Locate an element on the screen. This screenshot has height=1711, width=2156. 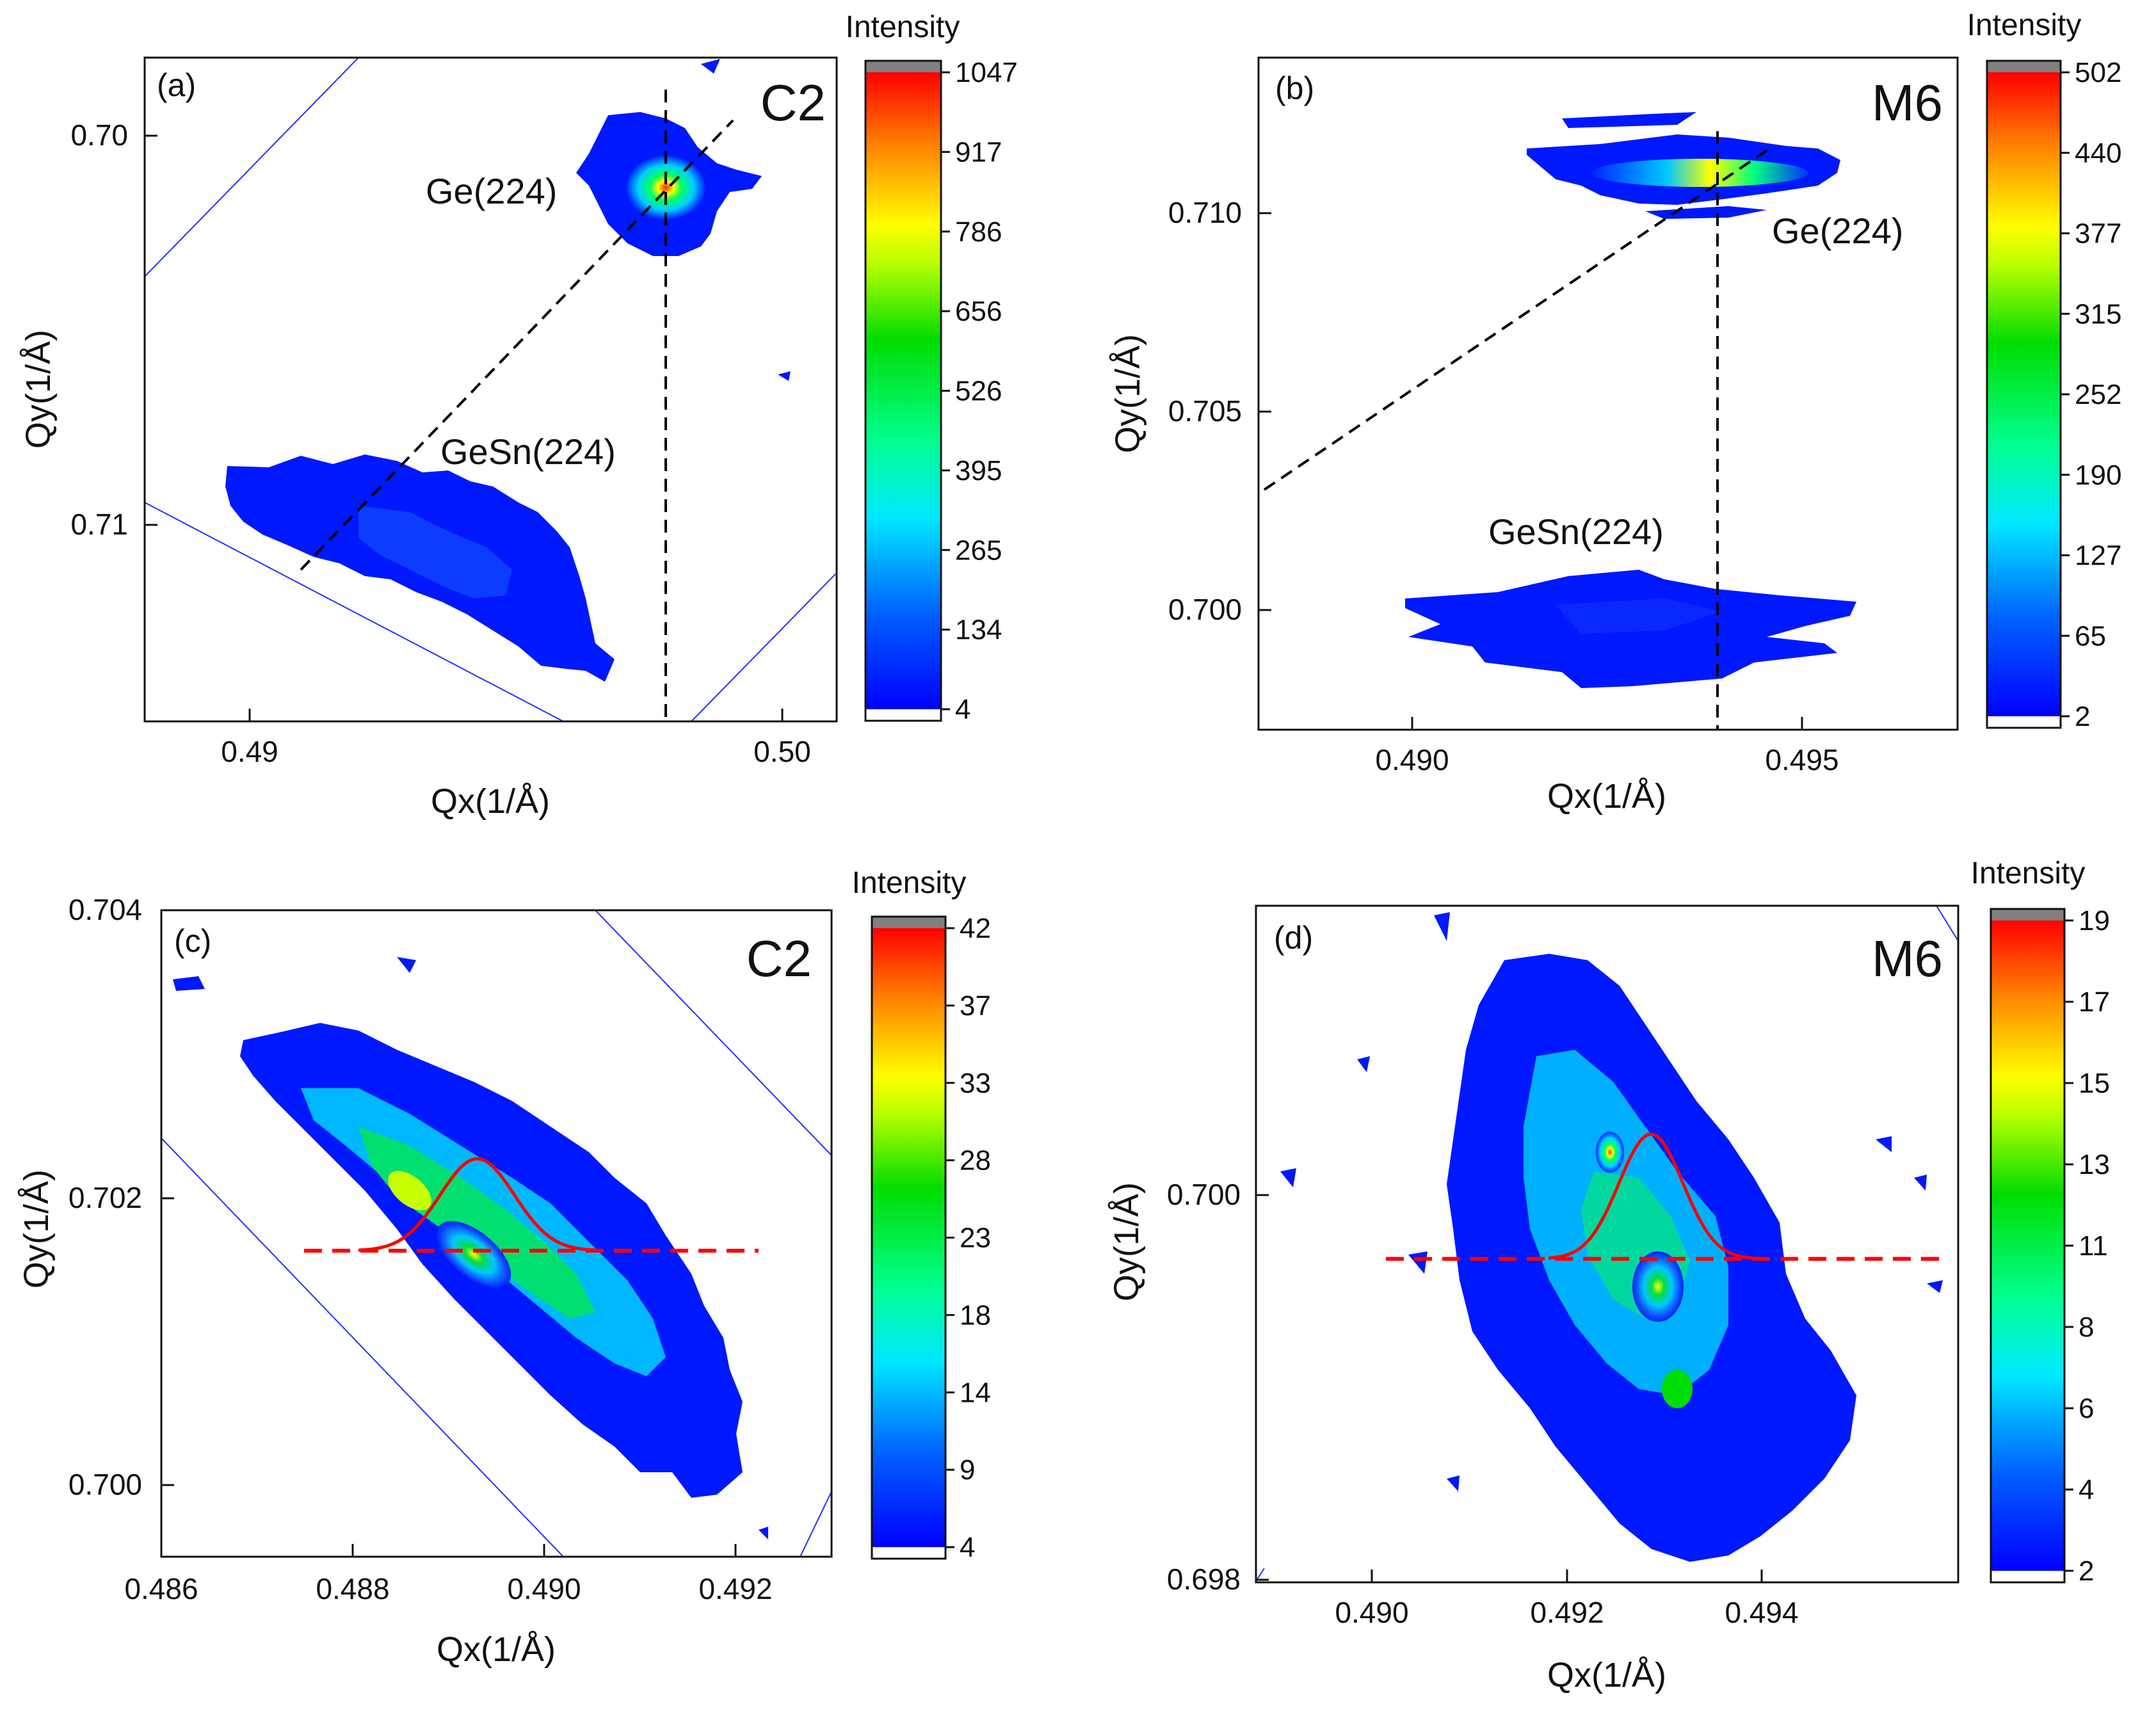
y-tick-label: 0.705 is located at coordinates (1205, 411).